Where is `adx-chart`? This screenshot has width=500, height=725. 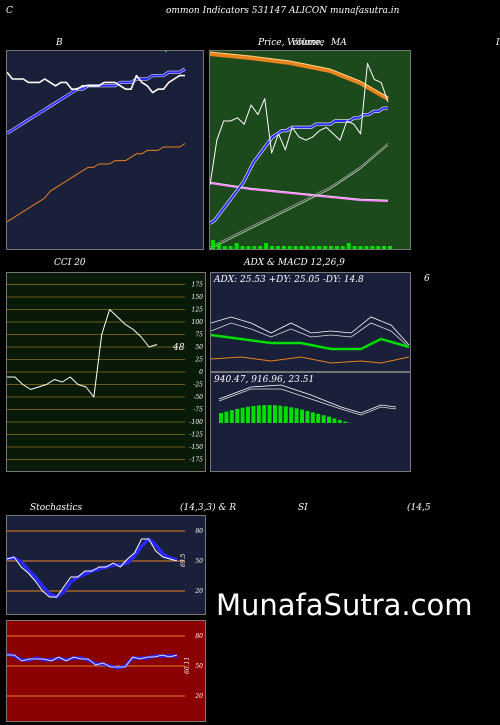 adx-chart is located at coordinates (310, 340).